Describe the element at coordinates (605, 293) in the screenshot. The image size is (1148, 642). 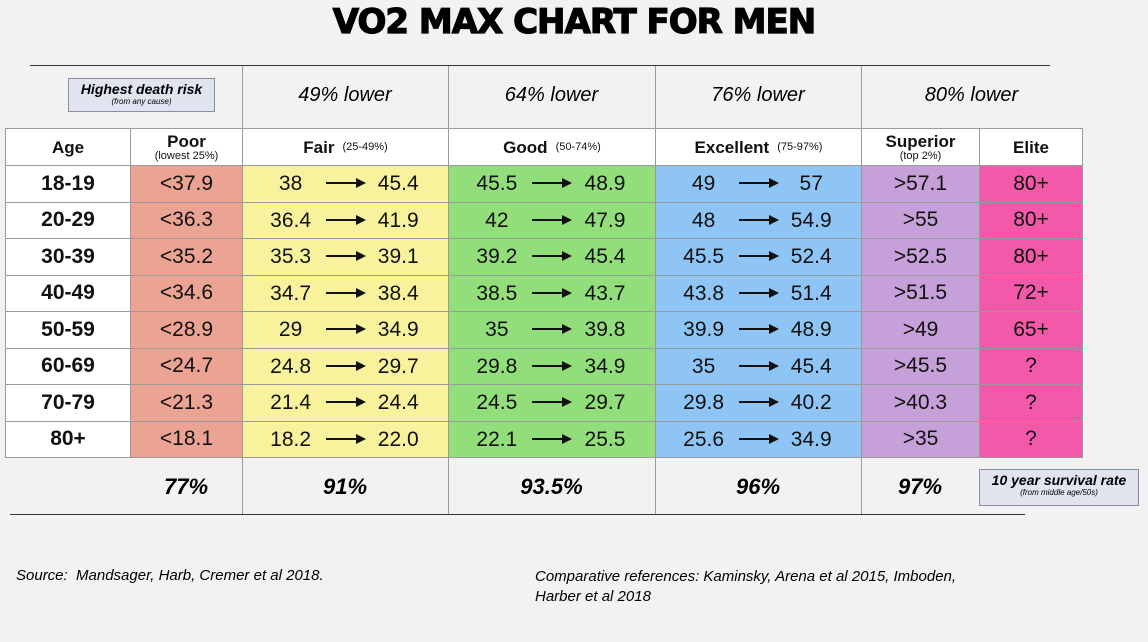
I see `range-high: 43.7` at that location.